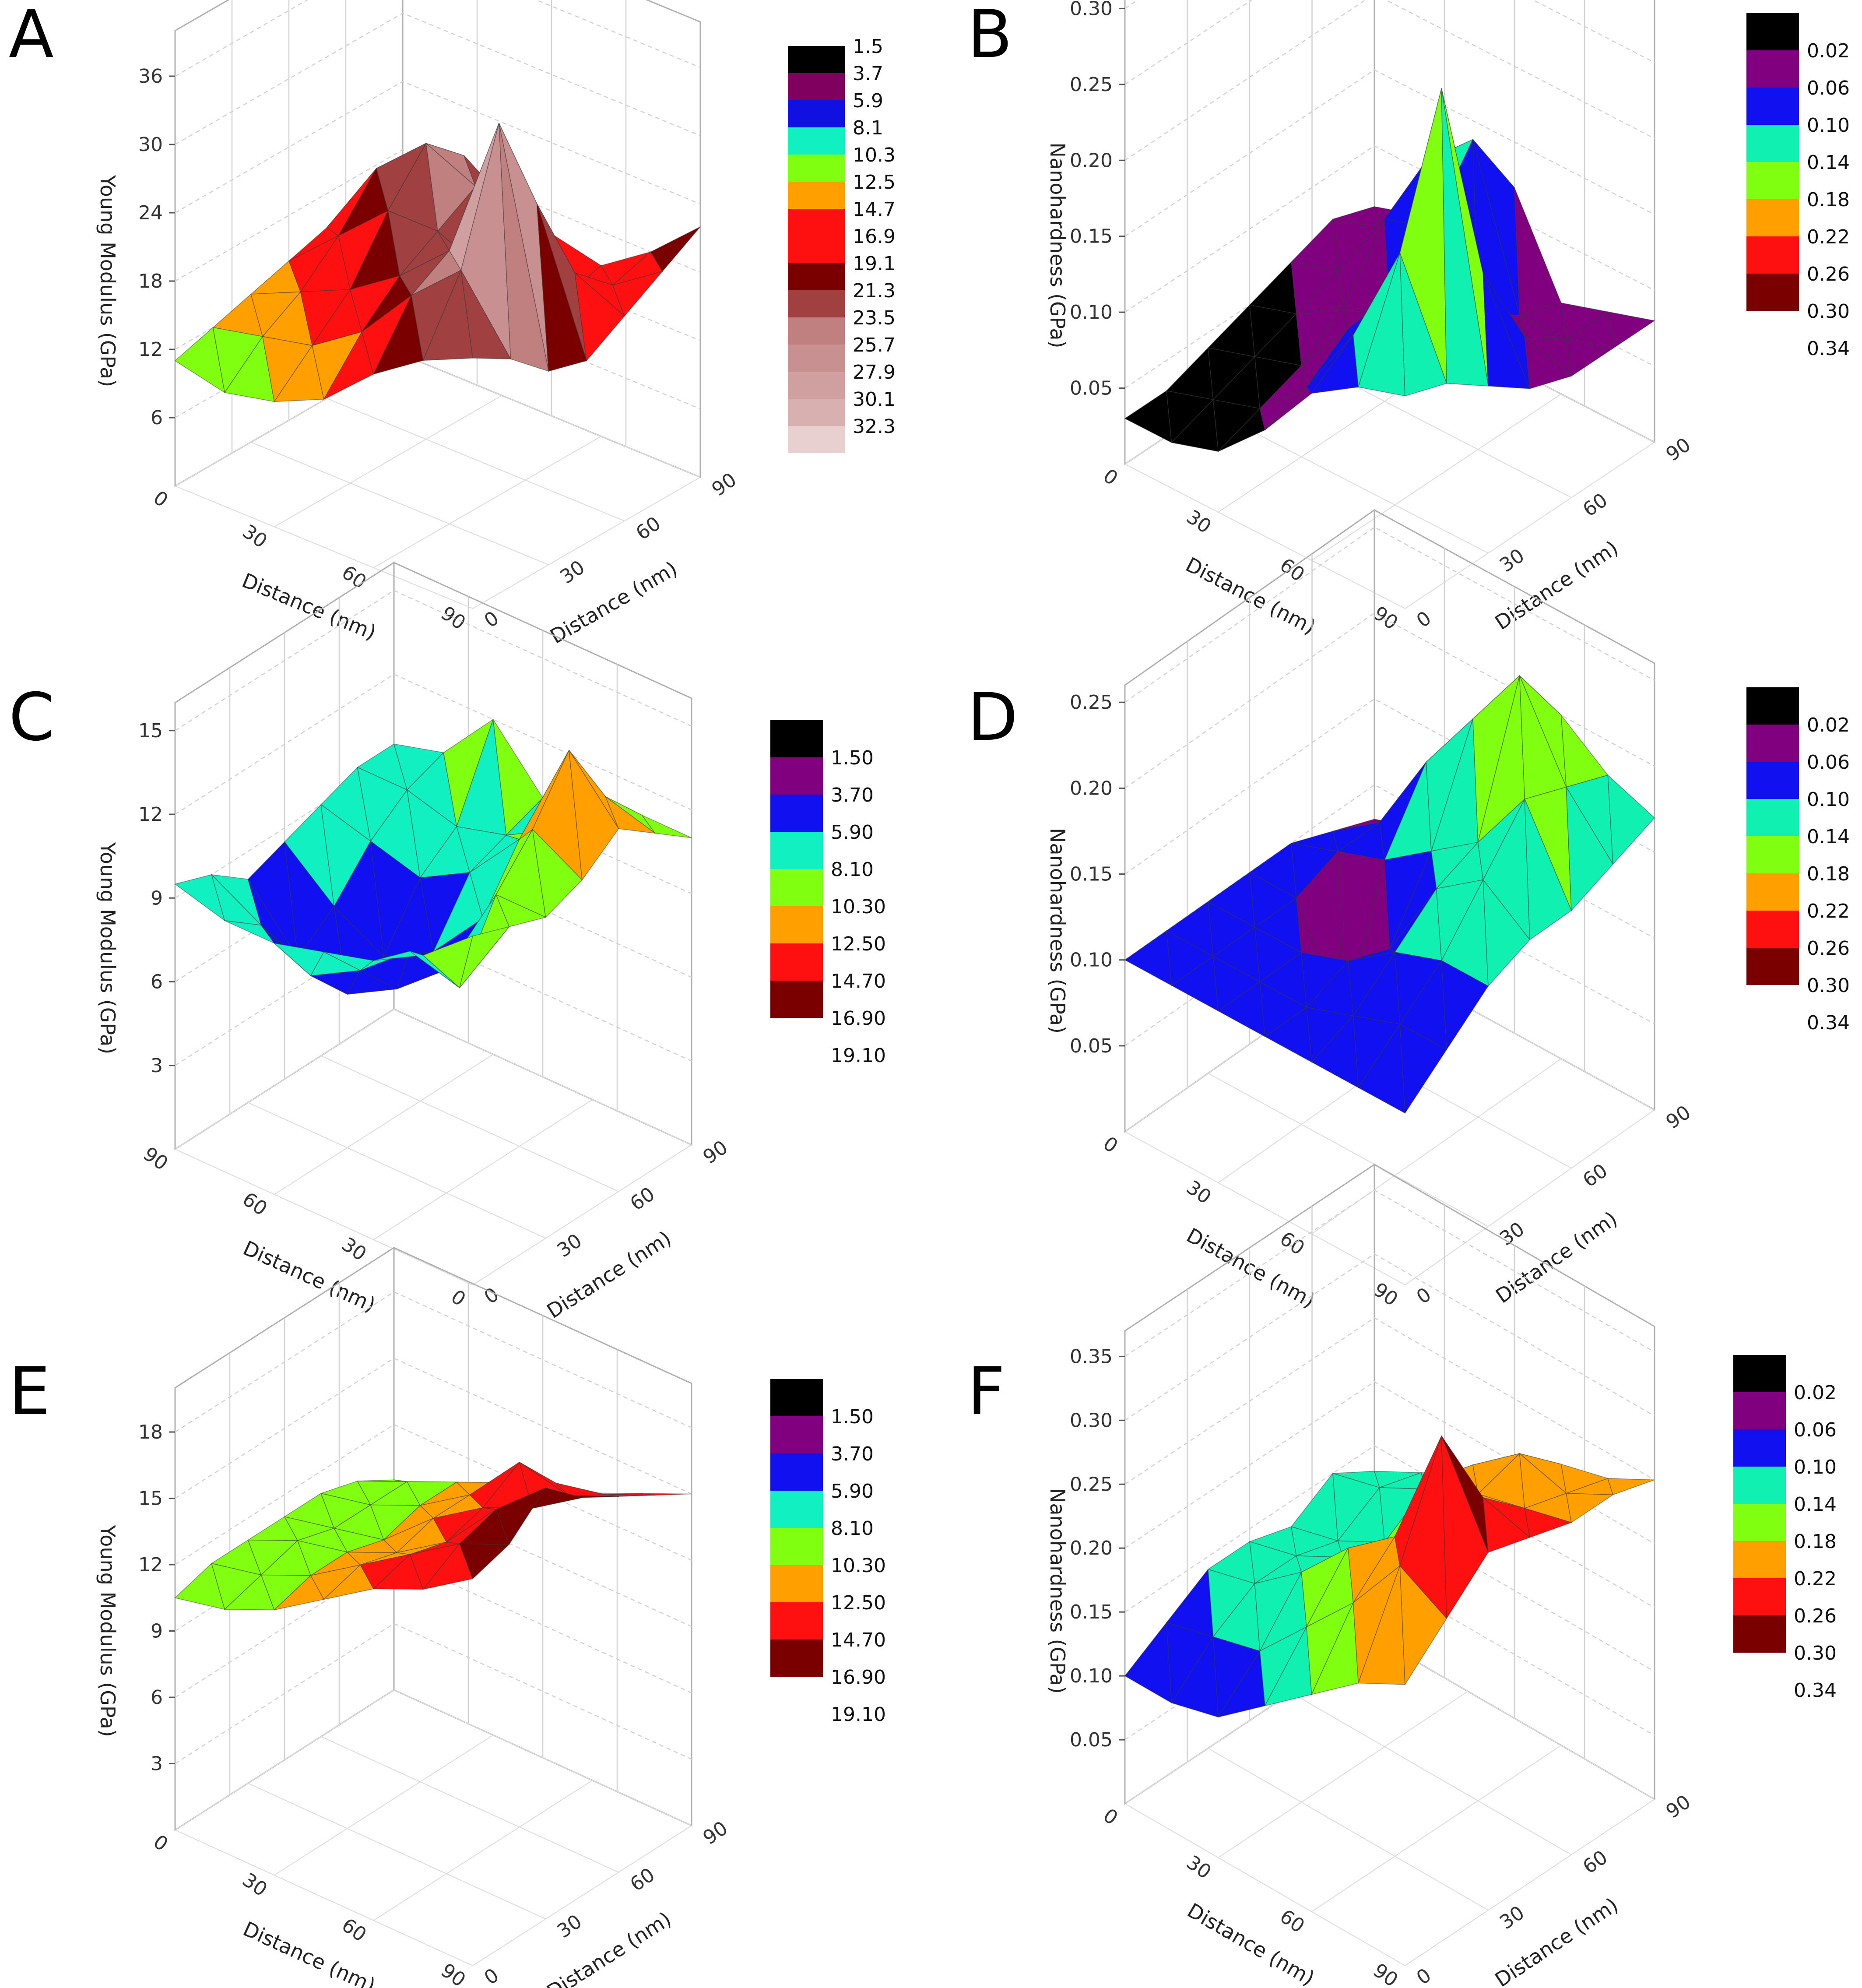 The image size is (1862, 1988). What do you see at coordinates (107, 948) in the screenshot?
I see `z-axis-label: Young Modulus (GPa)` at bounding box center [107, 948].